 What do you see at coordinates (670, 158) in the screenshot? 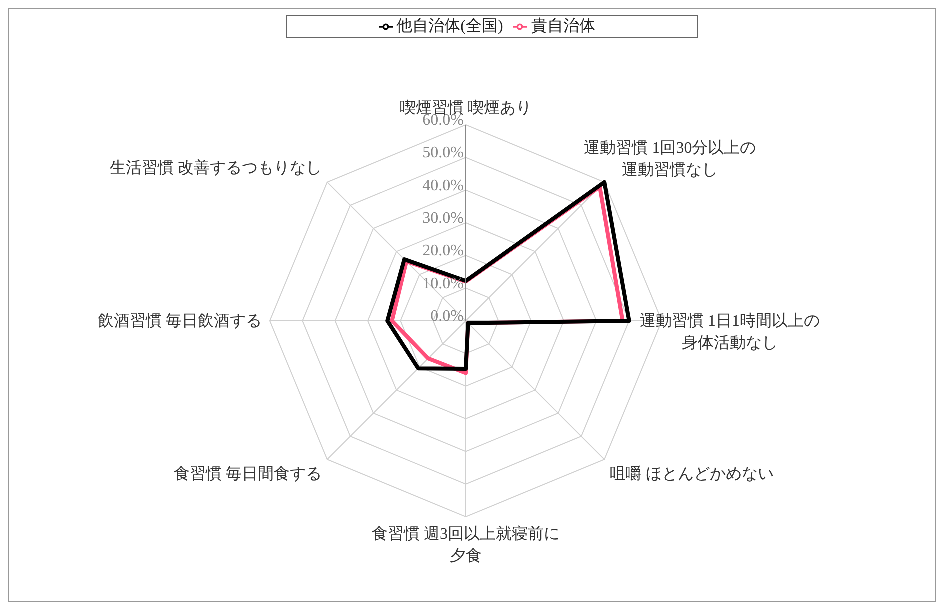
I see `spoke-label: 運動習慣 1回30分以上の運動習慣なし` at bounding box center [670, 158].